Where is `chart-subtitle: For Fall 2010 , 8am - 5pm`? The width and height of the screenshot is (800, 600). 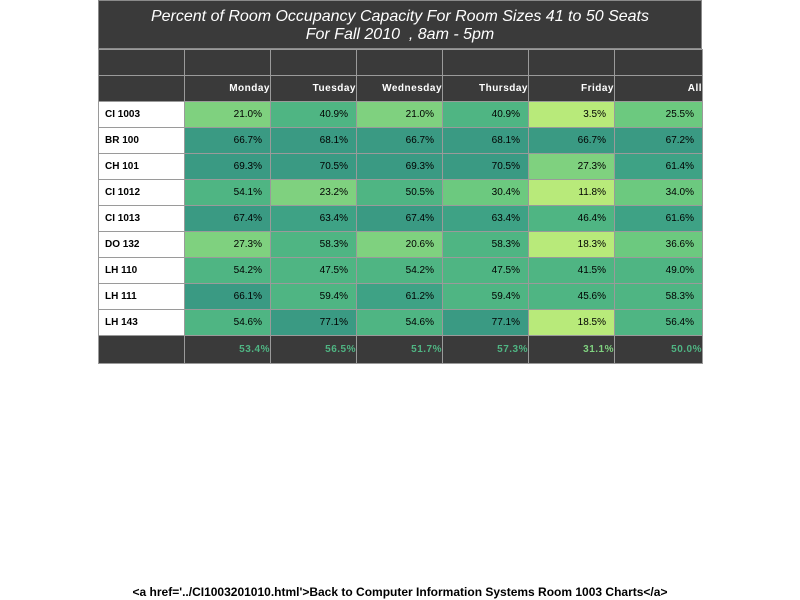
chart-subtitle: For Fall 2010 , 8am - 5pm is located at coordinates (400, 34).